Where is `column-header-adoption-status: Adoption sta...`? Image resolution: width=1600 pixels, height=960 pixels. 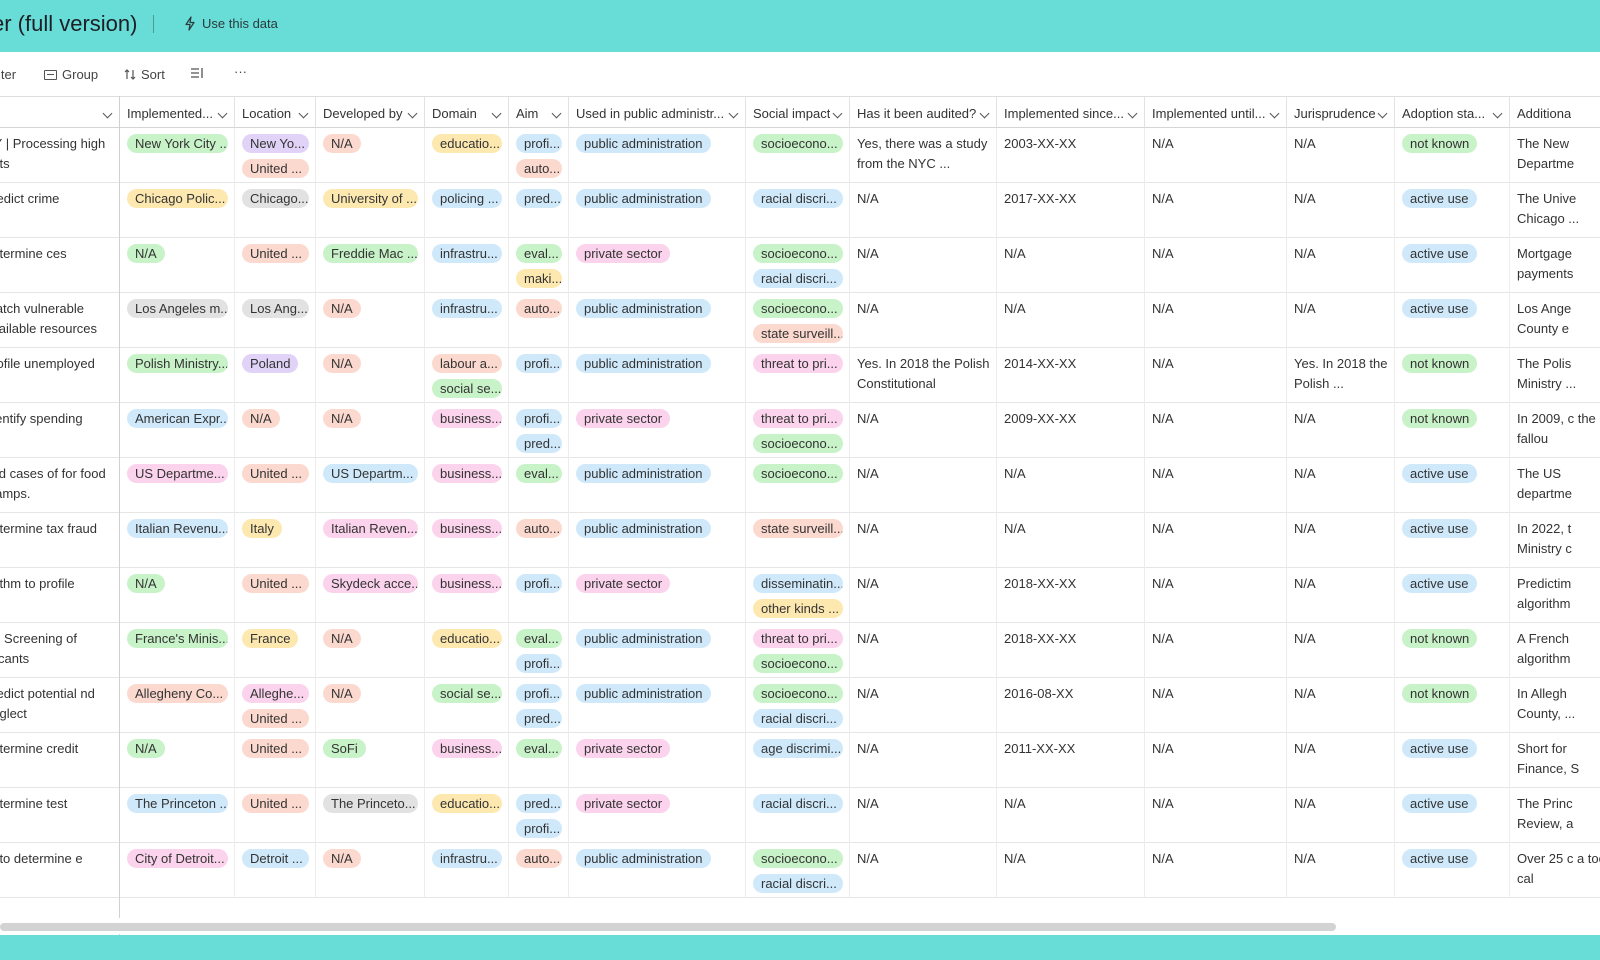
column-header-adoption-status: Adoption sta... is located at coordinates (1452, 112).